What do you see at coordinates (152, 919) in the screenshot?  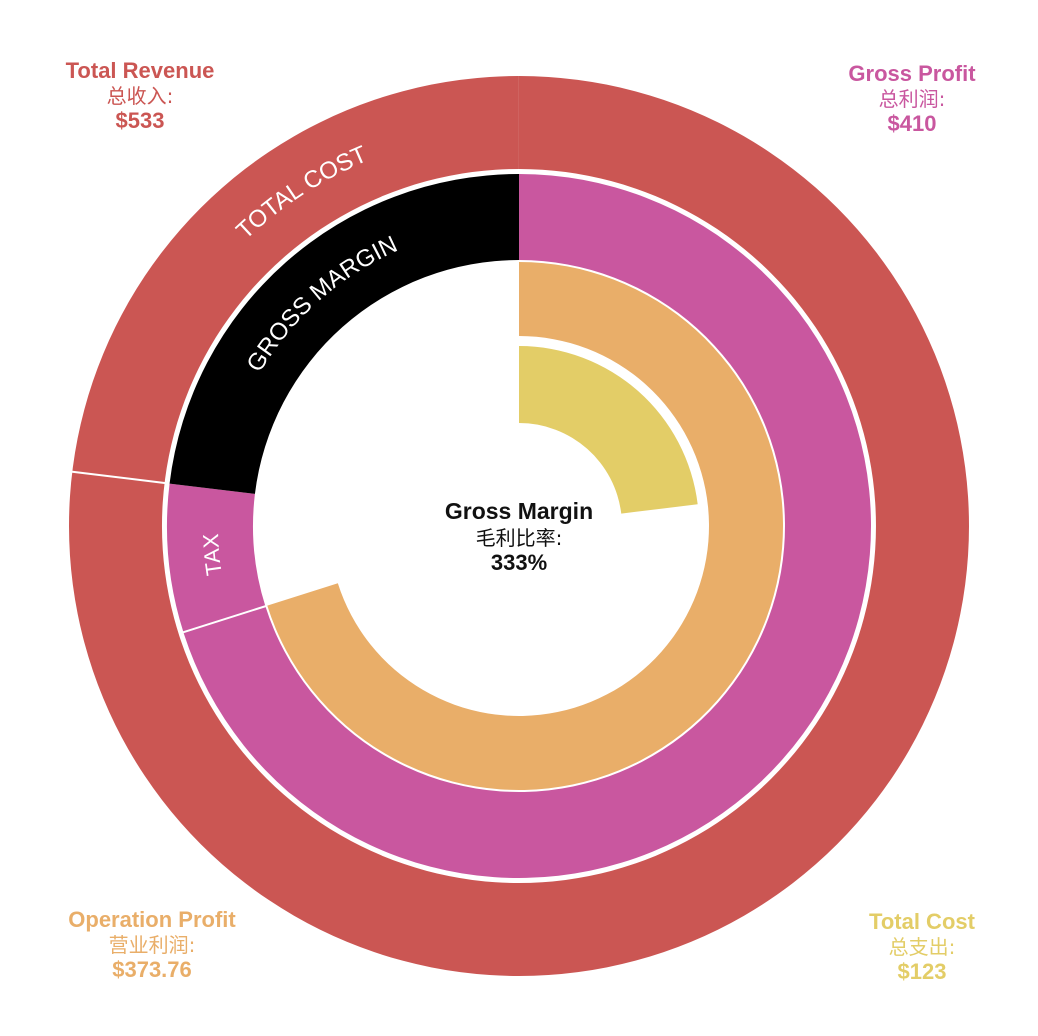 I see `operation-profit-title: Operation Profit` at bounding box center [152, 919].